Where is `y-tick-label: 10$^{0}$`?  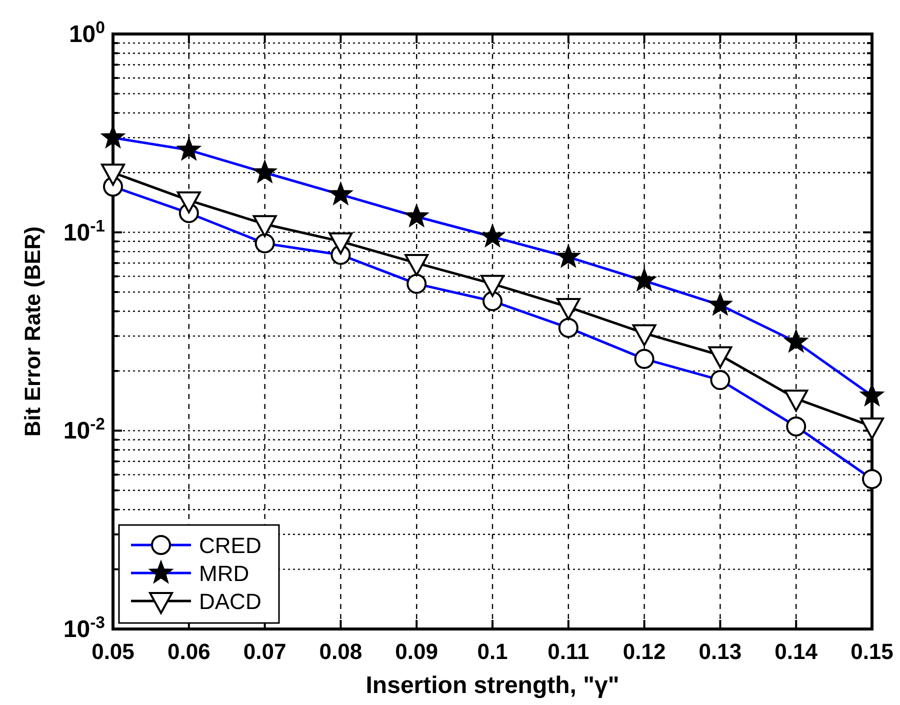
y-tick-label: 10$^{0}$ is located at coordinates (86, 33).